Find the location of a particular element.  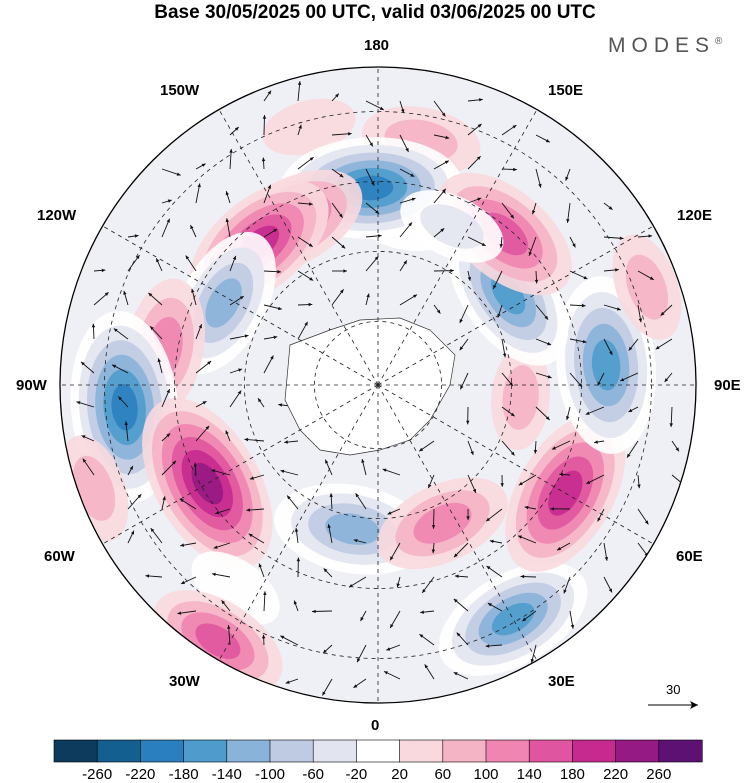

colorbar-tick-label: -260 is located at coordinates (97, 774).